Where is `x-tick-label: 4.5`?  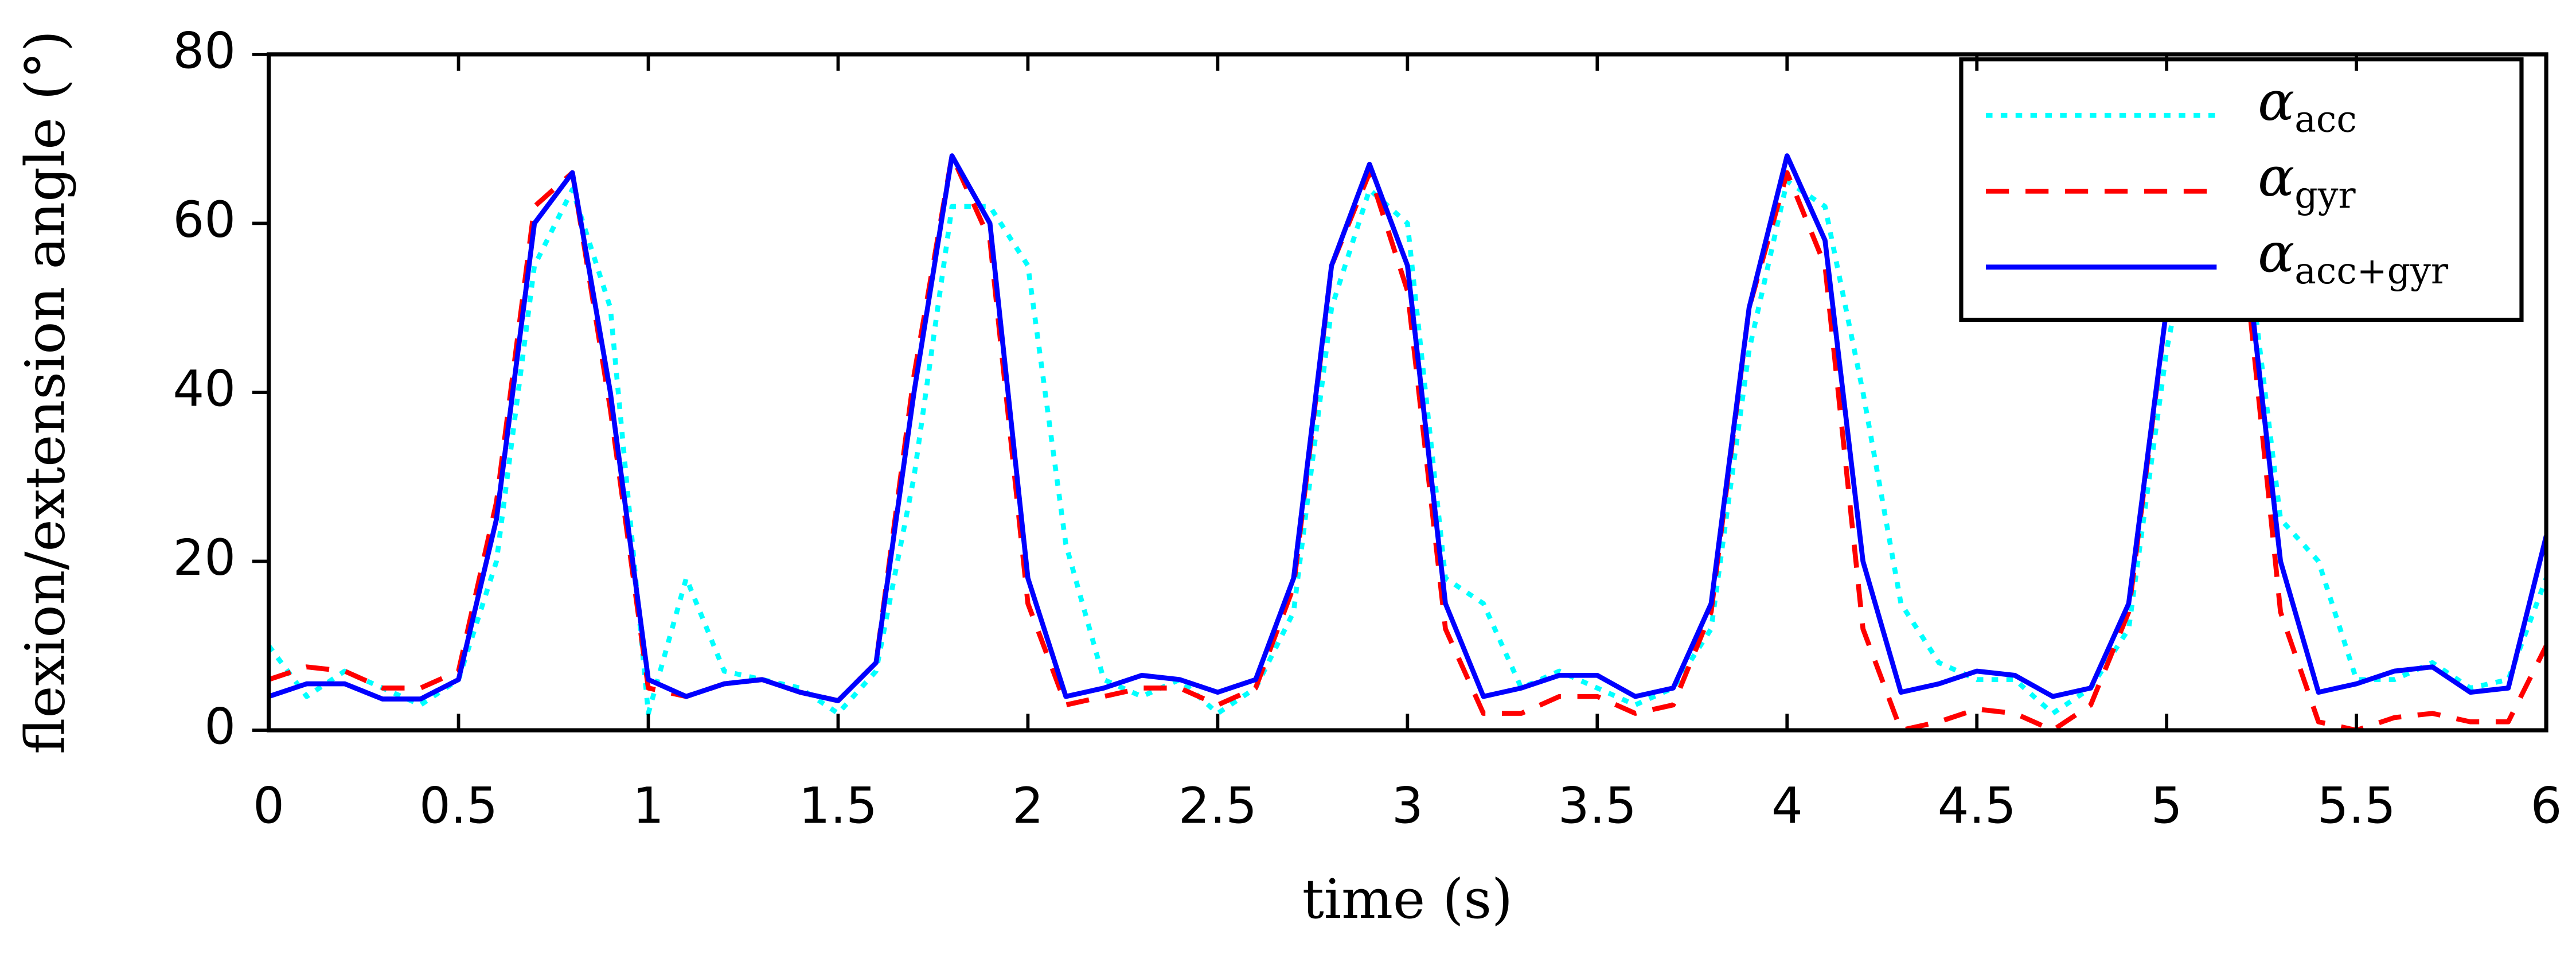
x-tick-label: 4.5 is located at coordinates (1977, 806).